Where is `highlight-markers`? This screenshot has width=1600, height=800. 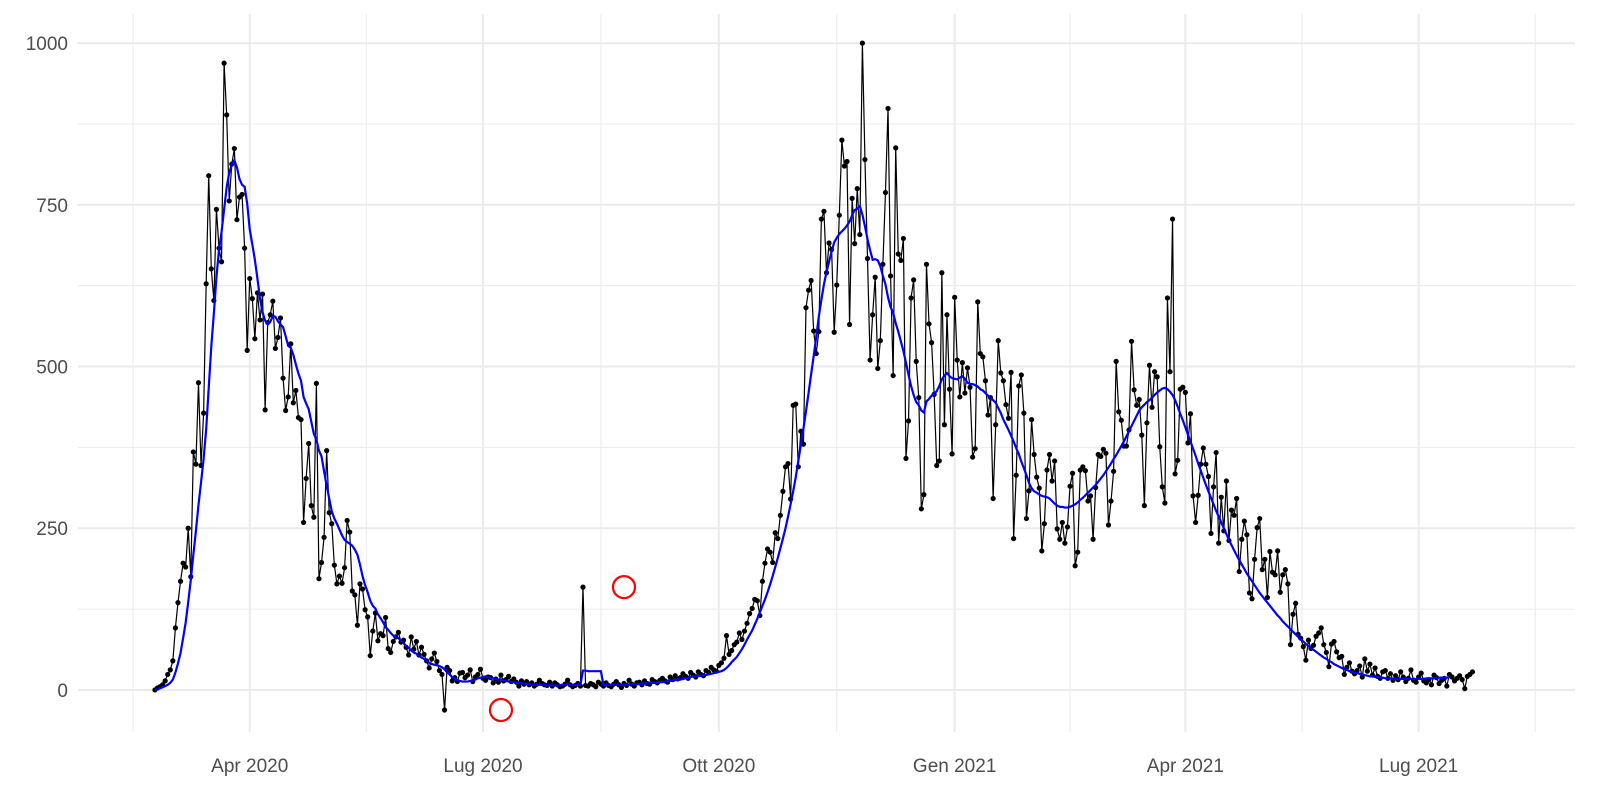
highlight-markers is located at coordinates (562, 649).